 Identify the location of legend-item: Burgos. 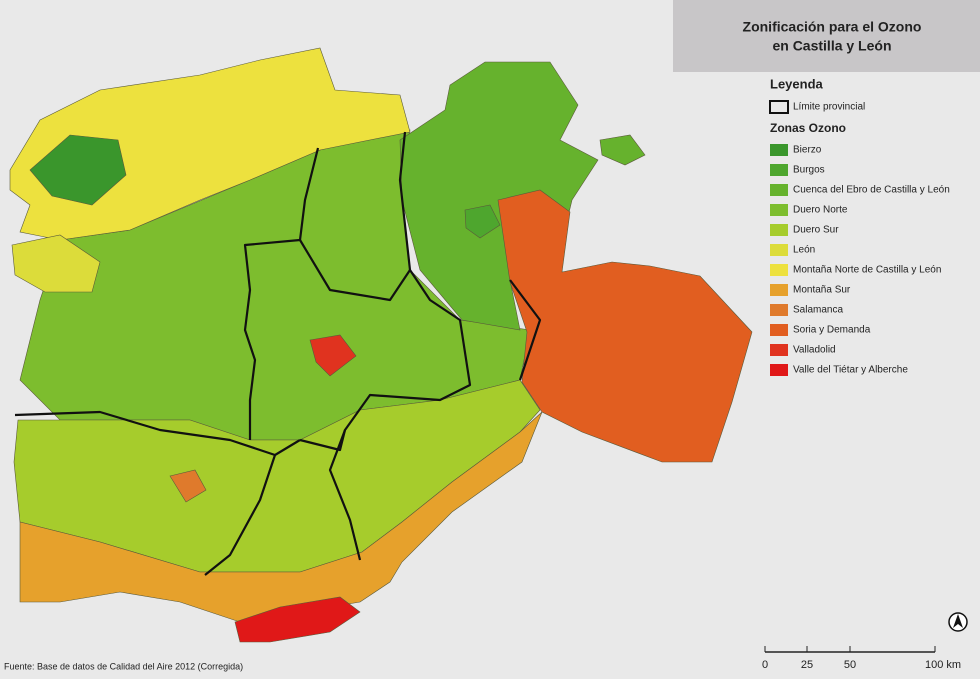
(809, 170).